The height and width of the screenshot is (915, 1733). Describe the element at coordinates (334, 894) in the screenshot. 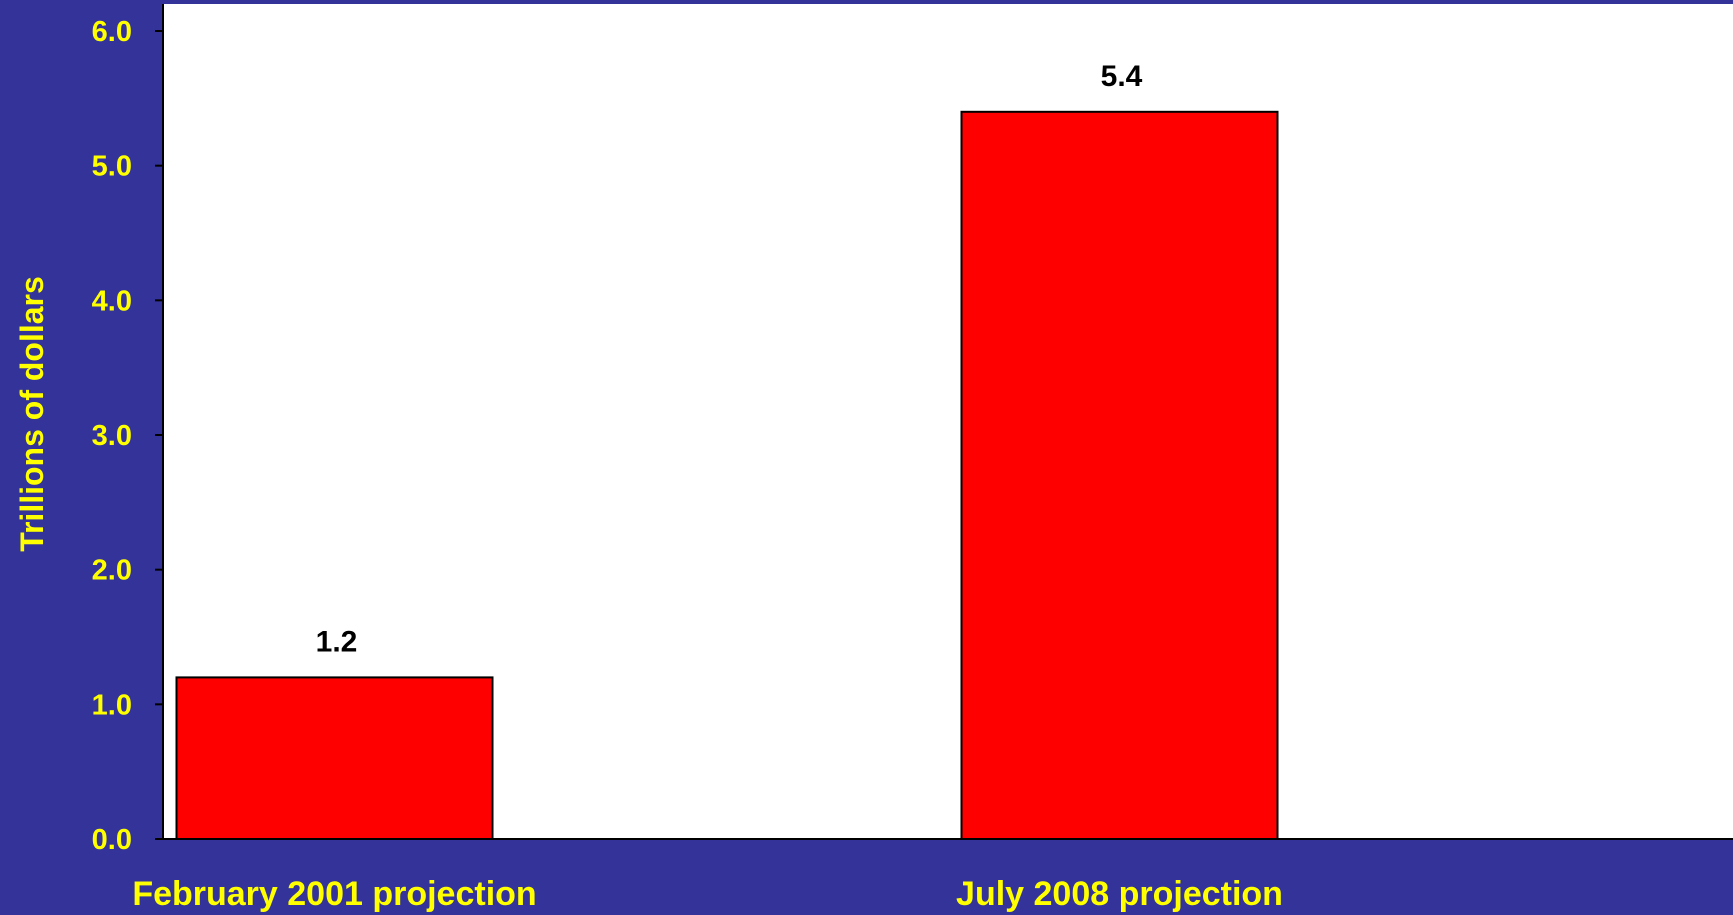

I see `category-label: February 2001 projection` at that location.